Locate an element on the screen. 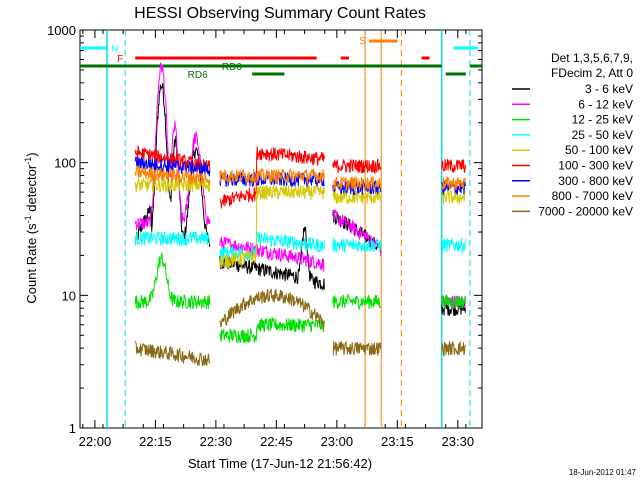  flag-label-RD0: RD0 is located at coordinates (232, 67).